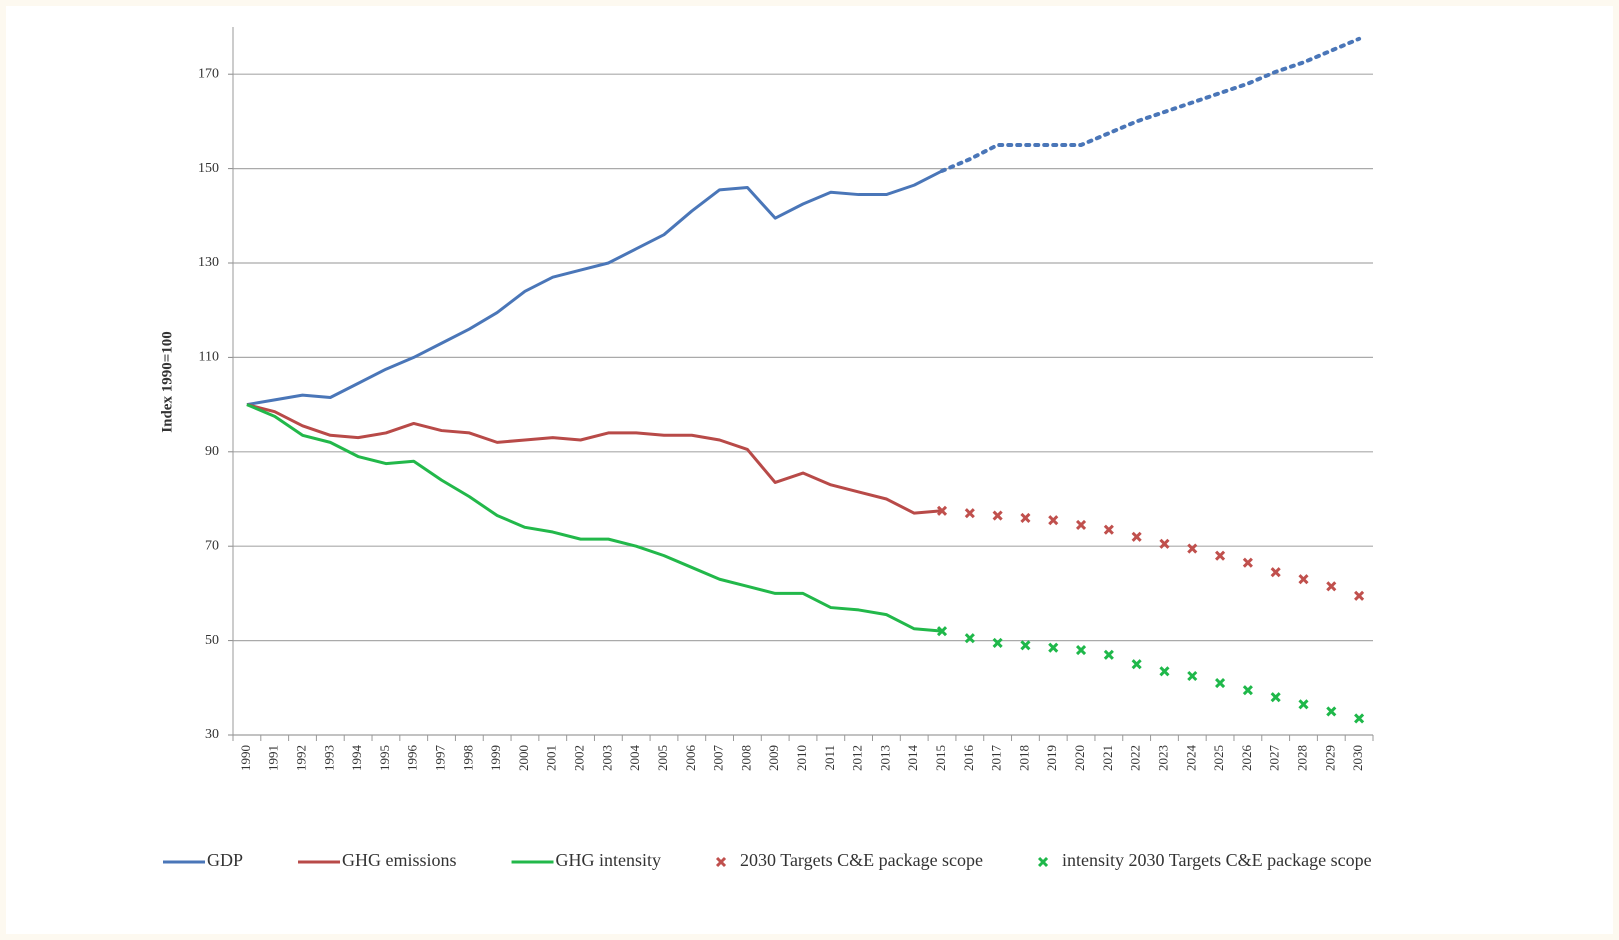 The image size is (1619, 940). Describe the element at coordinates (773, 758) in the screenshot. I see `x-tick-label: 2009` at that location.